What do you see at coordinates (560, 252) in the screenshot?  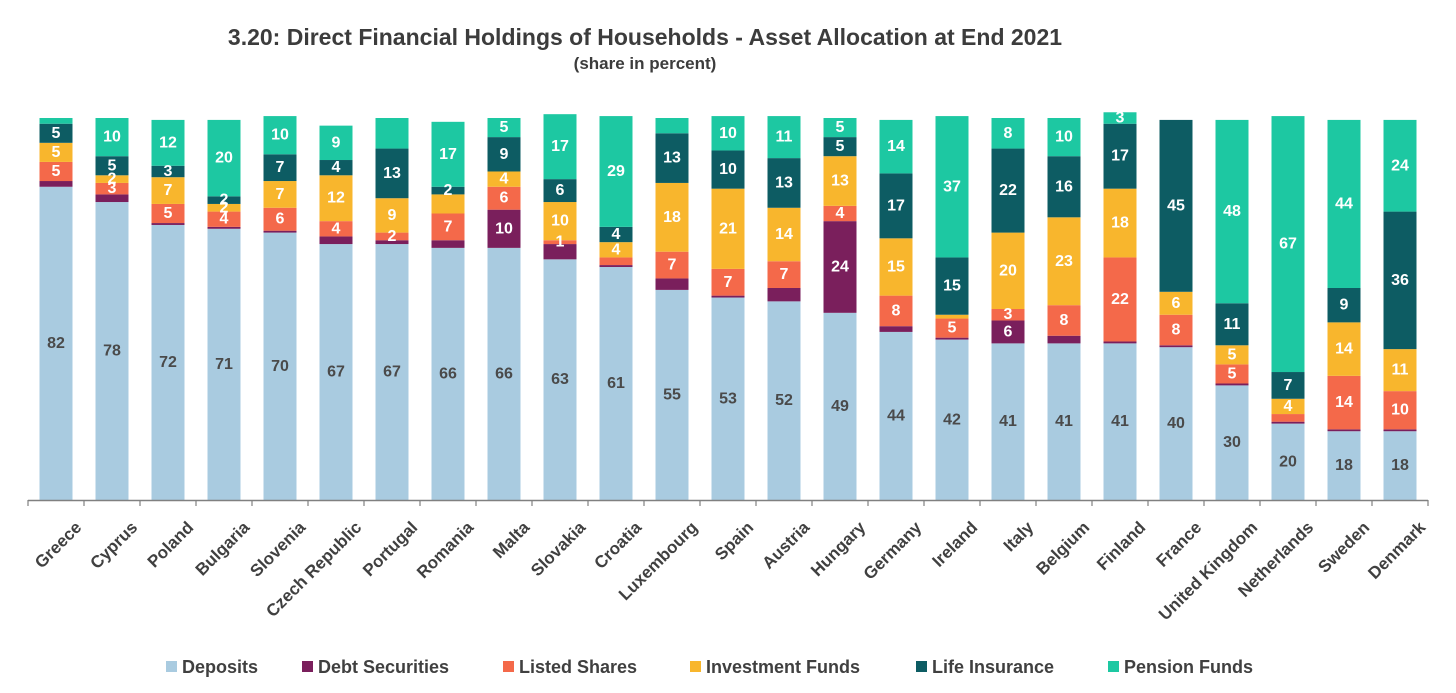 I see `bar-slovakia-debt-securities` at bounding box center [560, 252].